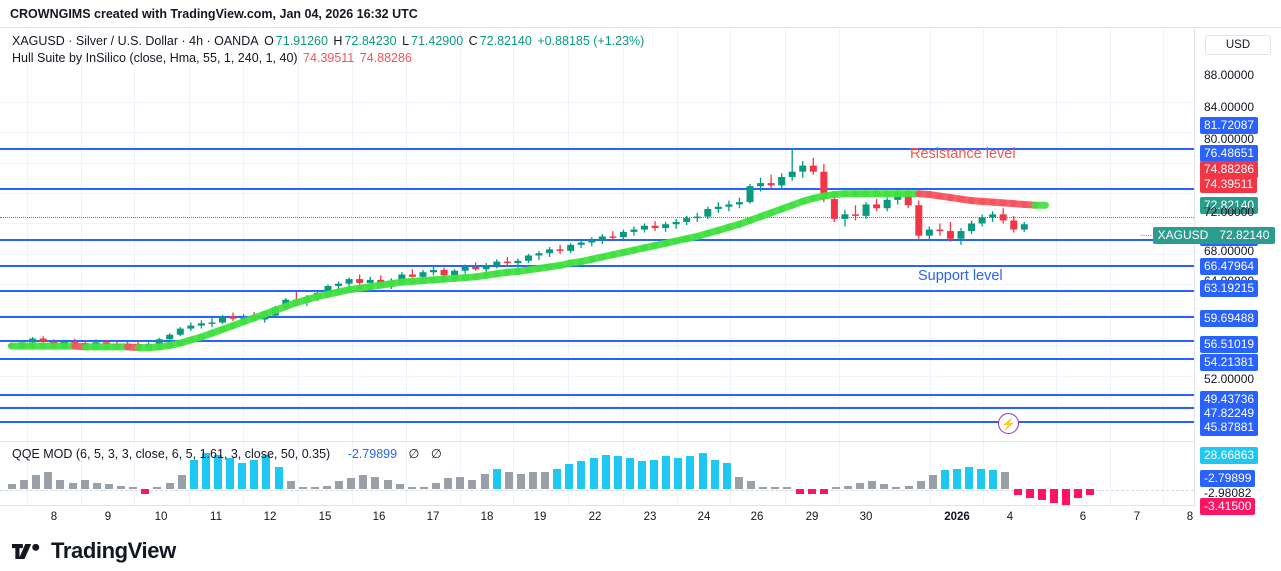  Describe the element at coordinates (1228, 478) in the screenshot. I see `price-axis-label: -2.79899` at that location.